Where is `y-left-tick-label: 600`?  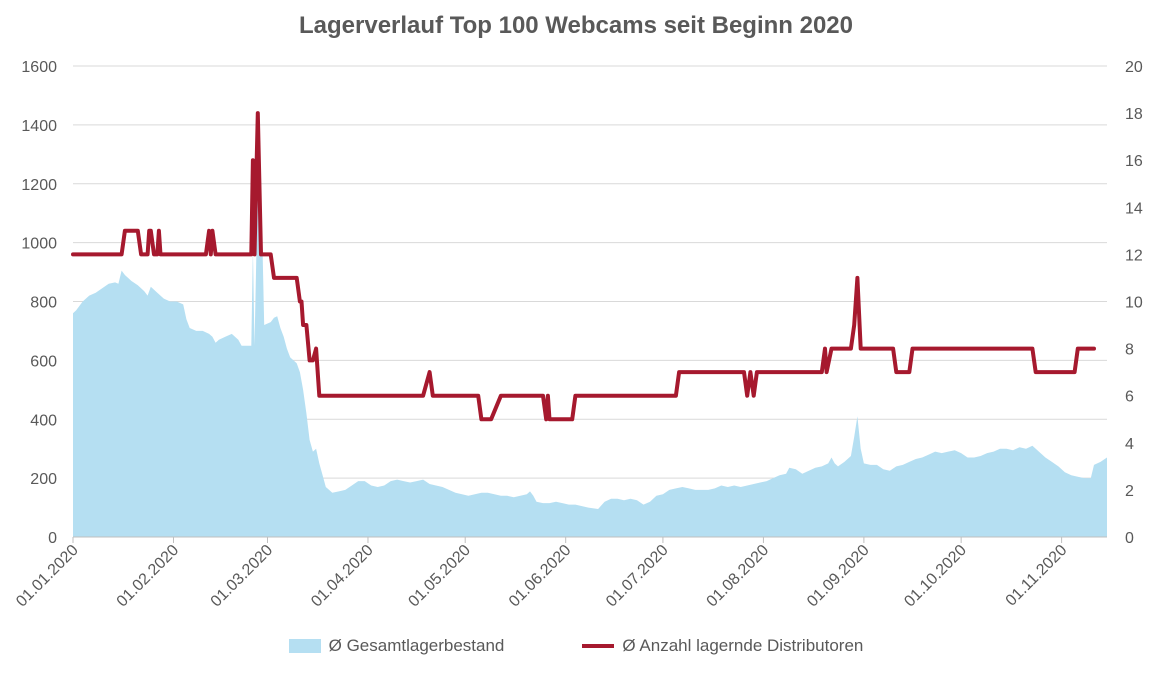
y-left-tick-label: 600 is located at coordinates (43, 361).